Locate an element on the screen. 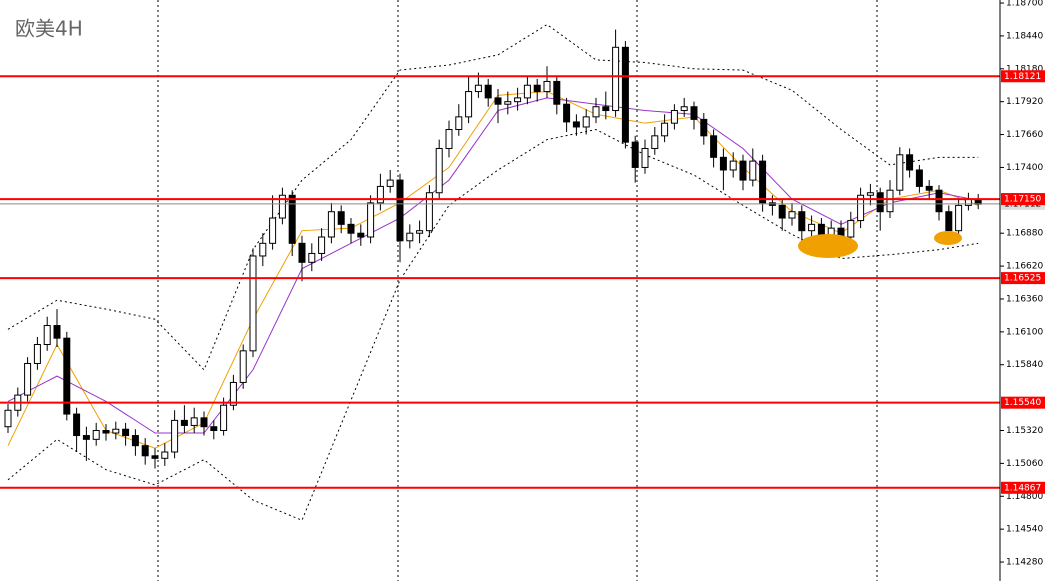 The image size is (1047, 581). y-tick-label: 1.15060 is located at coordinates (1024, 464).